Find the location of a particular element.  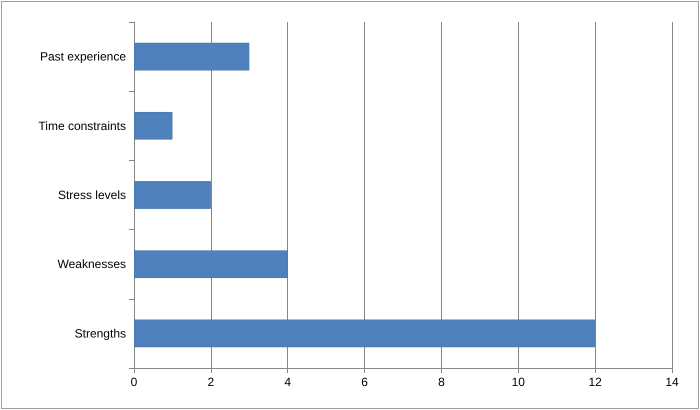

x-tick-label: 6 is located at coordinates (364, 382).